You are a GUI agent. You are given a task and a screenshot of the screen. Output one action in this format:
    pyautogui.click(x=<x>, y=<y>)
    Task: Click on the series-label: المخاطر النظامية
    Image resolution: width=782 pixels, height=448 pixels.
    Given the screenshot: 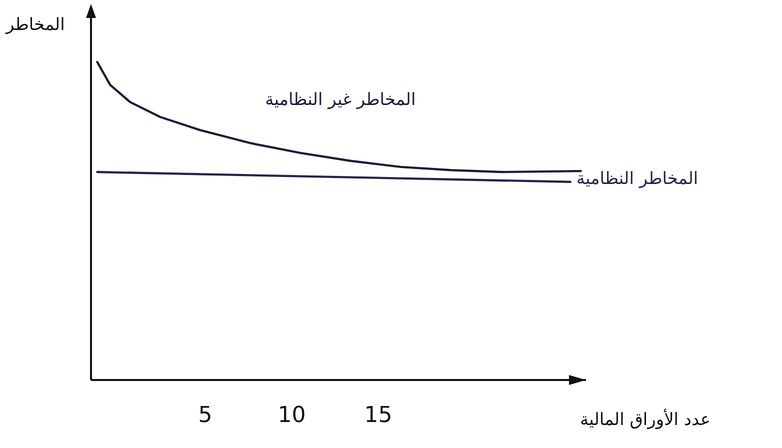 What is the action you would take?
    pyautogui.click(x=637, y=178)
    